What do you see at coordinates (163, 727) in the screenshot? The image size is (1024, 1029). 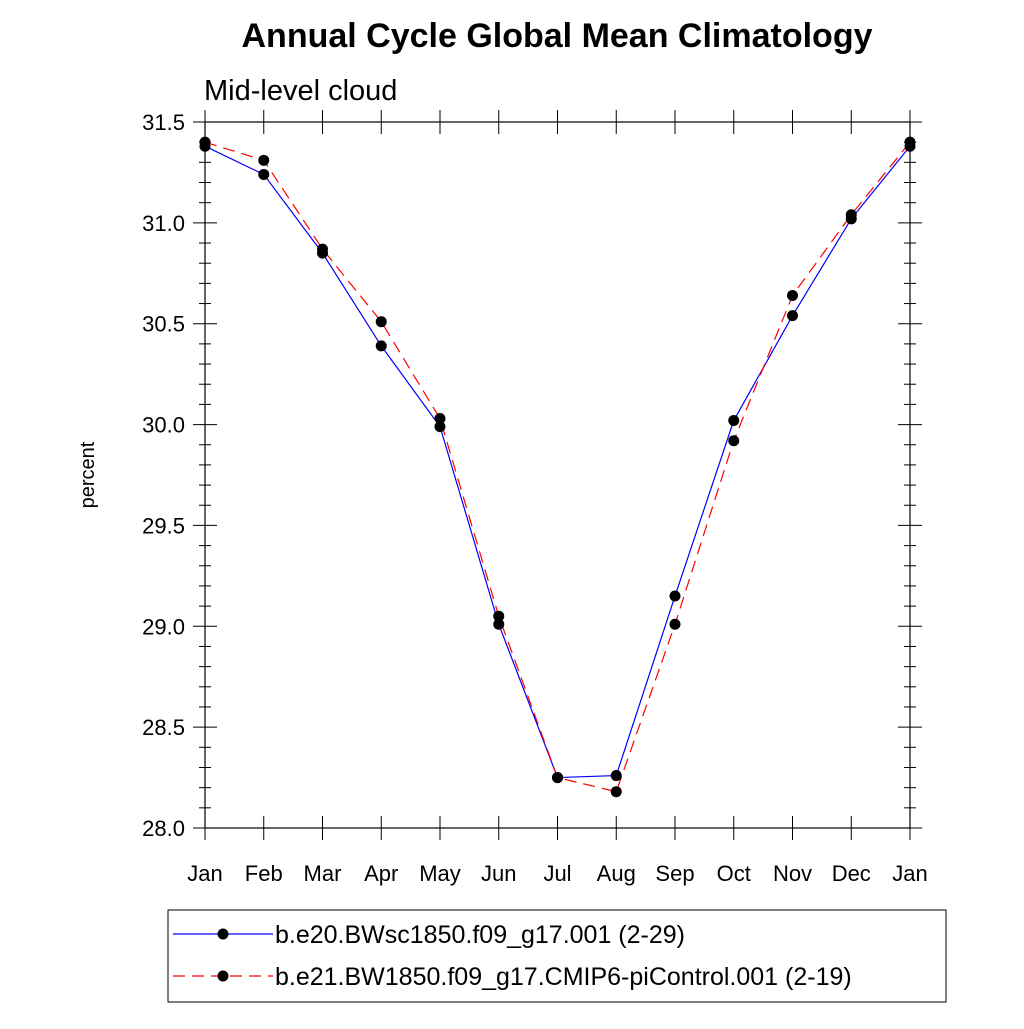 I see `y-tick-label: 28.5` at bounding box center [163, 727].